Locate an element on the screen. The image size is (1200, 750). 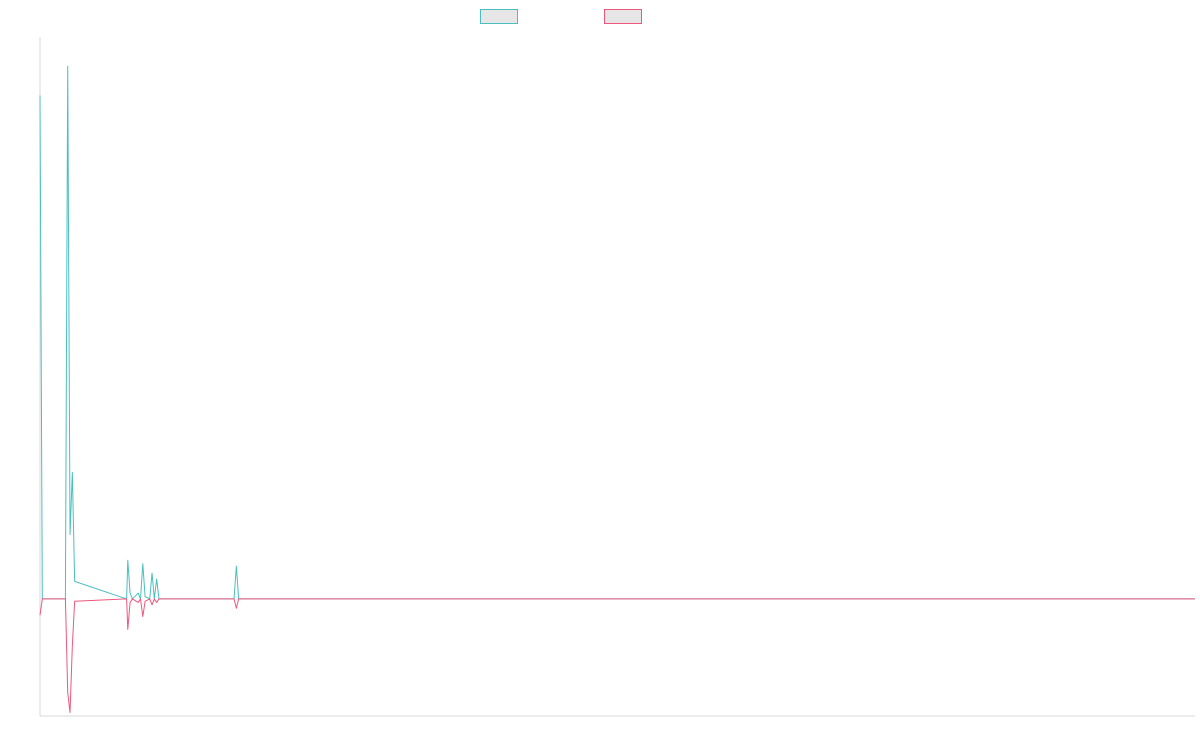
legend-item-series-a is located at coordinates (502, 16).